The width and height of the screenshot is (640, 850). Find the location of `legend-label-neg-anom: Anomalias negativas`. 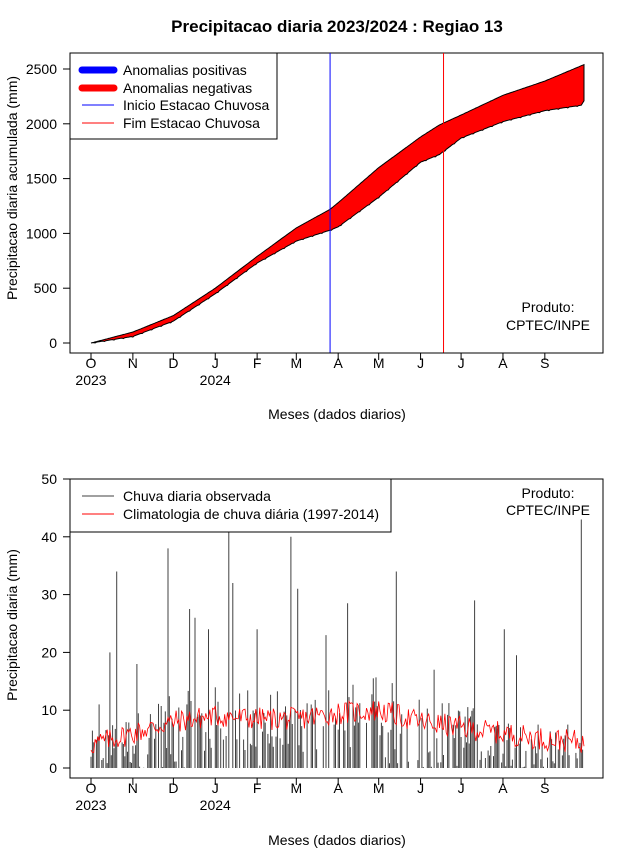

legend-label-neg-anom: Anomalias negativas is located at coordinates (187, 88).